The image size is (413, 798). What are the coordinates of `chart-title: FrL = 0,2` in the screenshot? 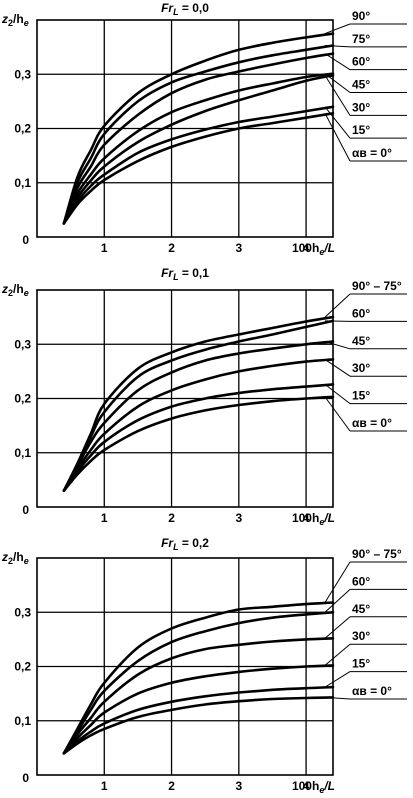 It's located at (185, 544).